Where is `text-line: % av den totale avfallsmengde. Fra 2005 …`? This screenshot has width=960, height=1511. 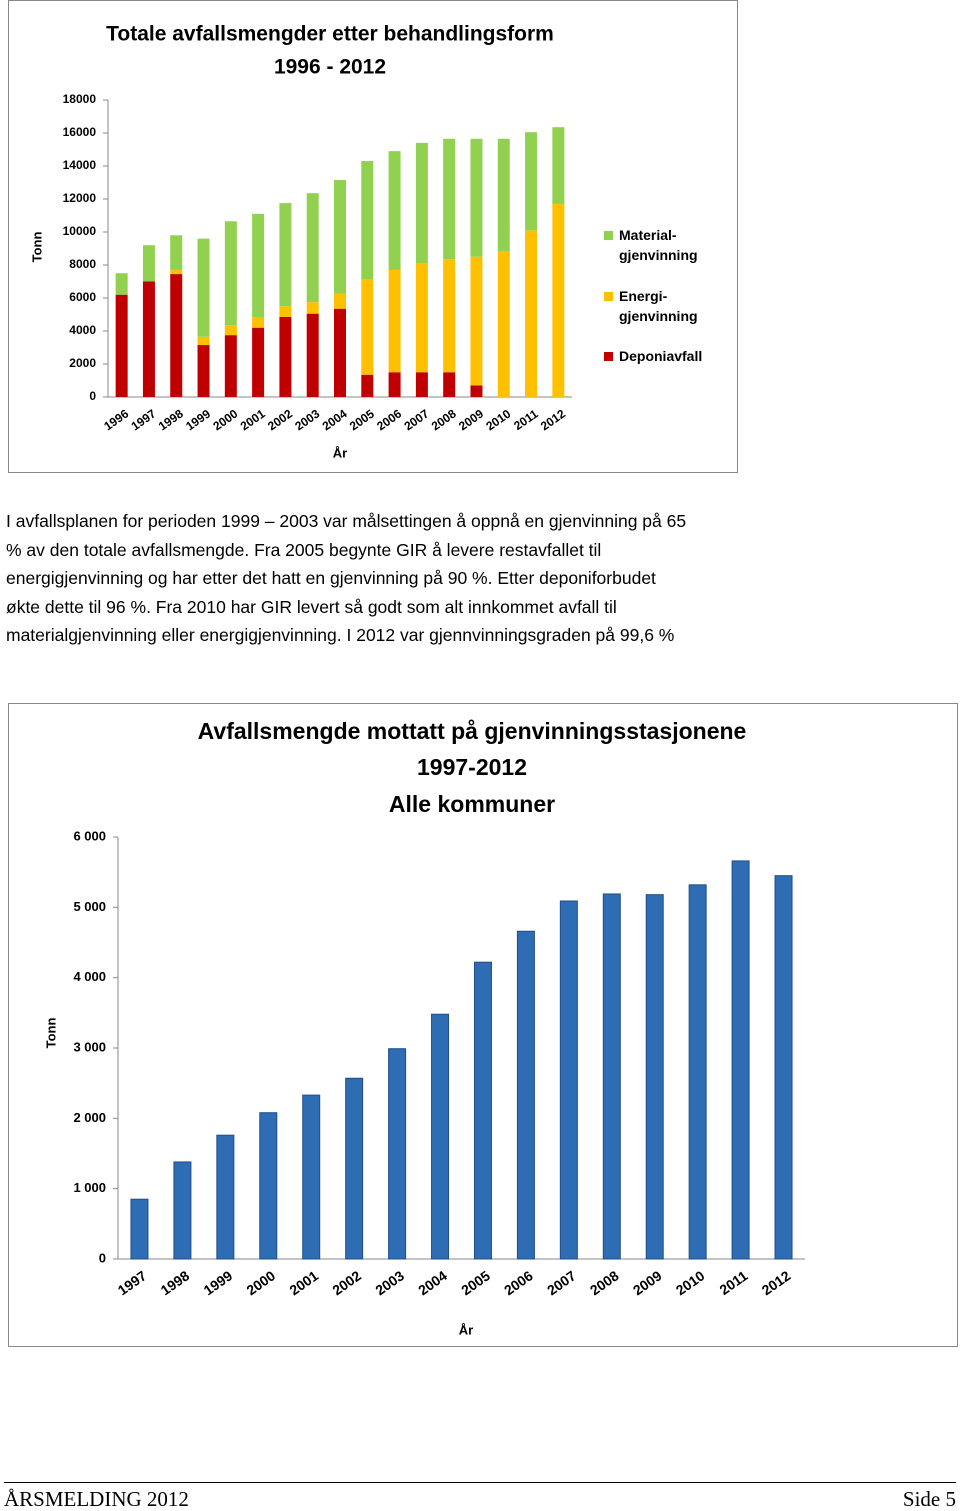 text-line: % av den totale avfallsmengde. Fra 2005 … is located at coordinates (304, 549).